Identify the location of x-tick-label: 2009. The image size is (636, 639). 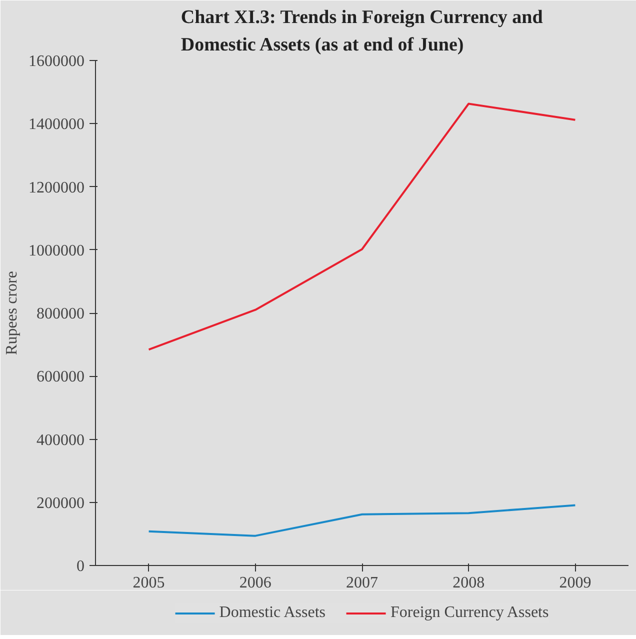
(575, 583).